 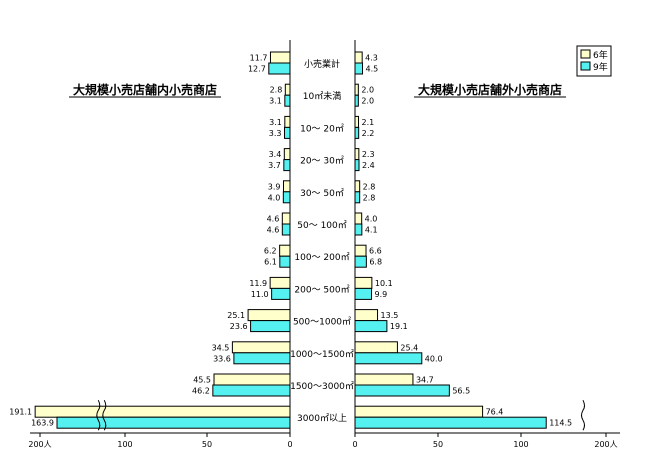 I want to click on value-label: 6.2, so click(x=270, y=251).